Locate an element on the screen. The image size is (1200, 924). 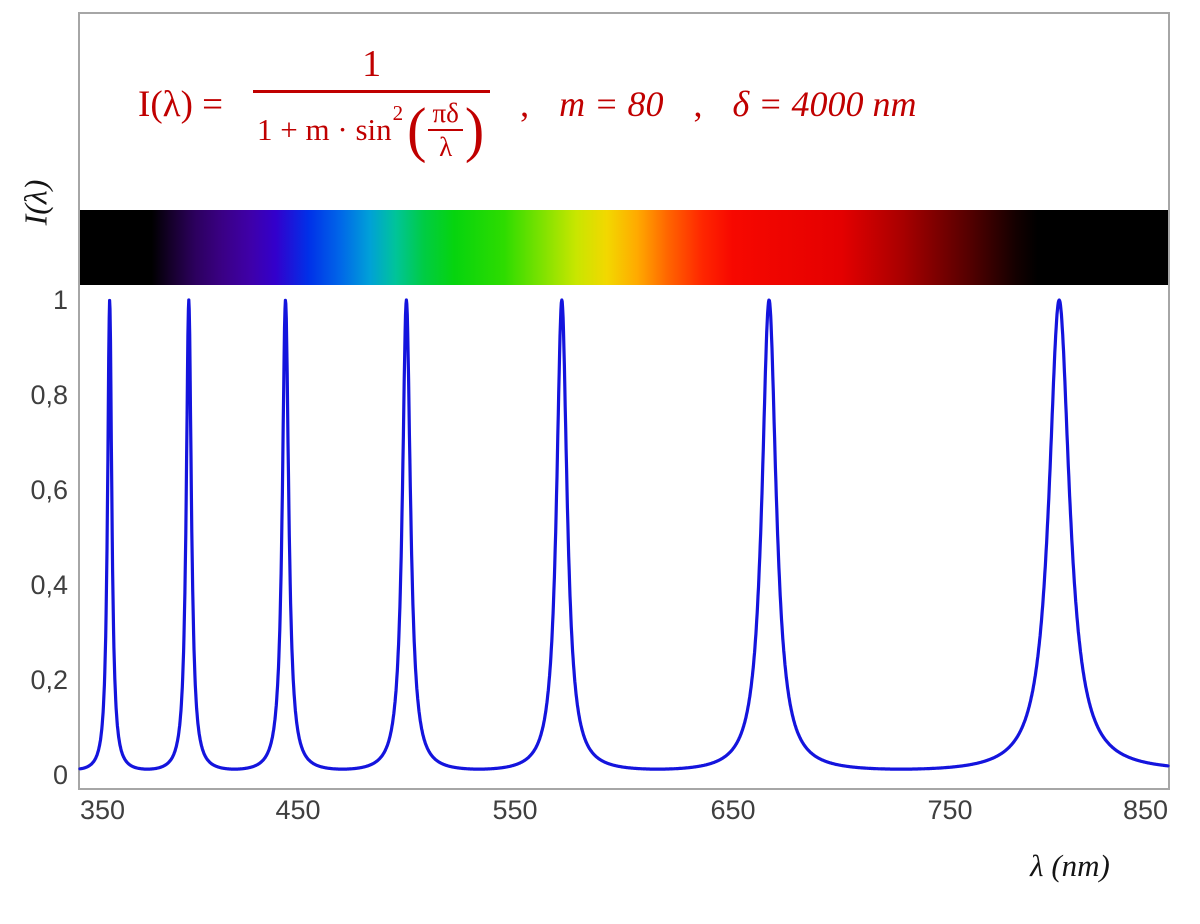
y-tick-label: 0 is located at coordinates (60, 775).